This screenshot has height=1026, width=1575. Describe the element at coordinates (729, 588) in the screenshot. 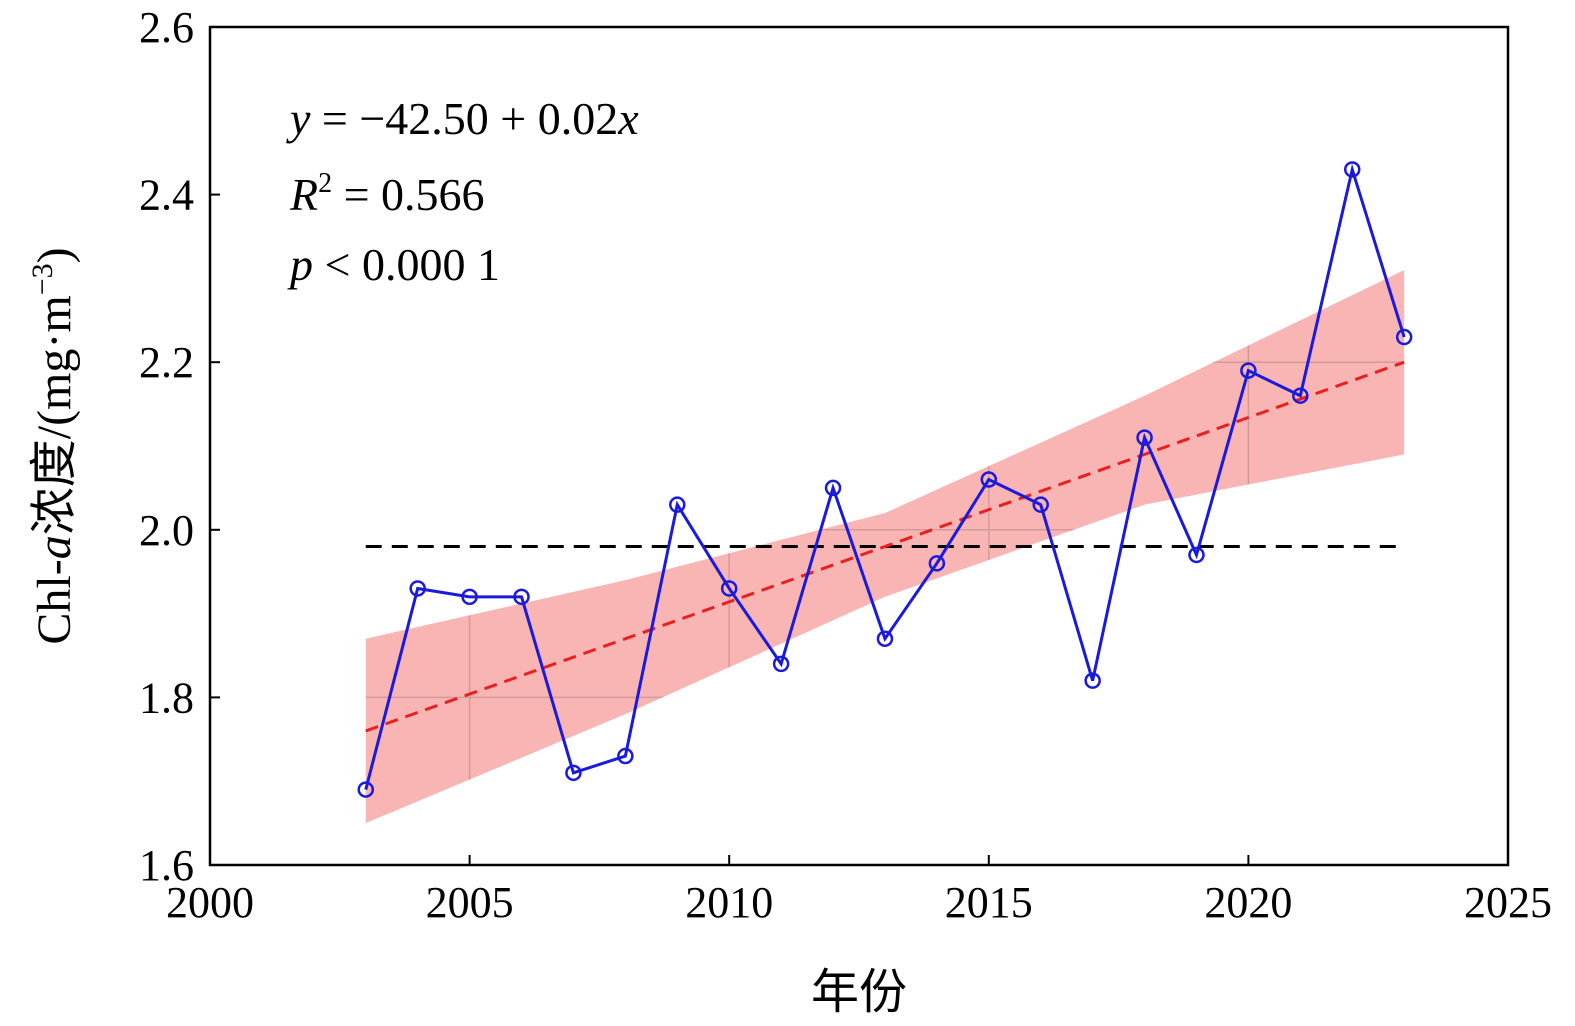

I see `data-point-2010` at that location.